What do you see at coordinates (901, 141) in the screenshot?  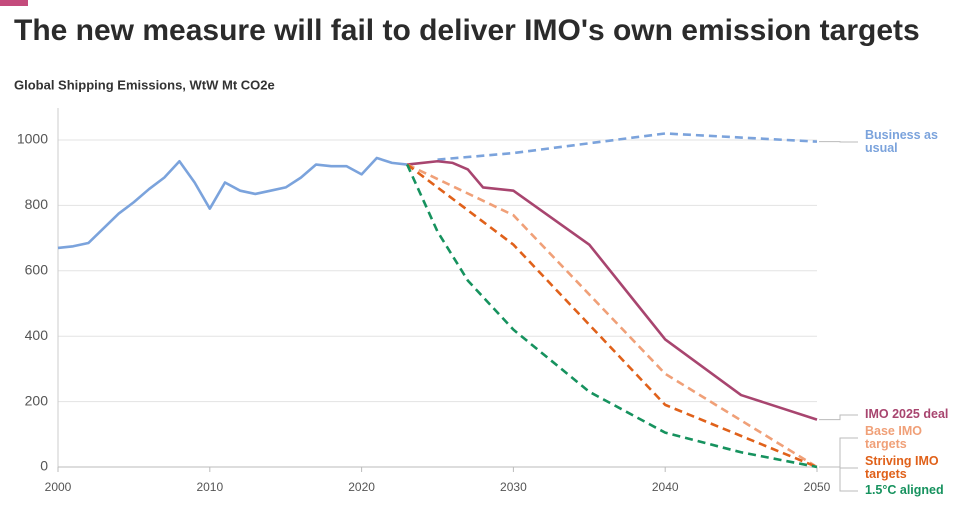 I see `legend-label: Business as usual` at bounding box center [901, 141].